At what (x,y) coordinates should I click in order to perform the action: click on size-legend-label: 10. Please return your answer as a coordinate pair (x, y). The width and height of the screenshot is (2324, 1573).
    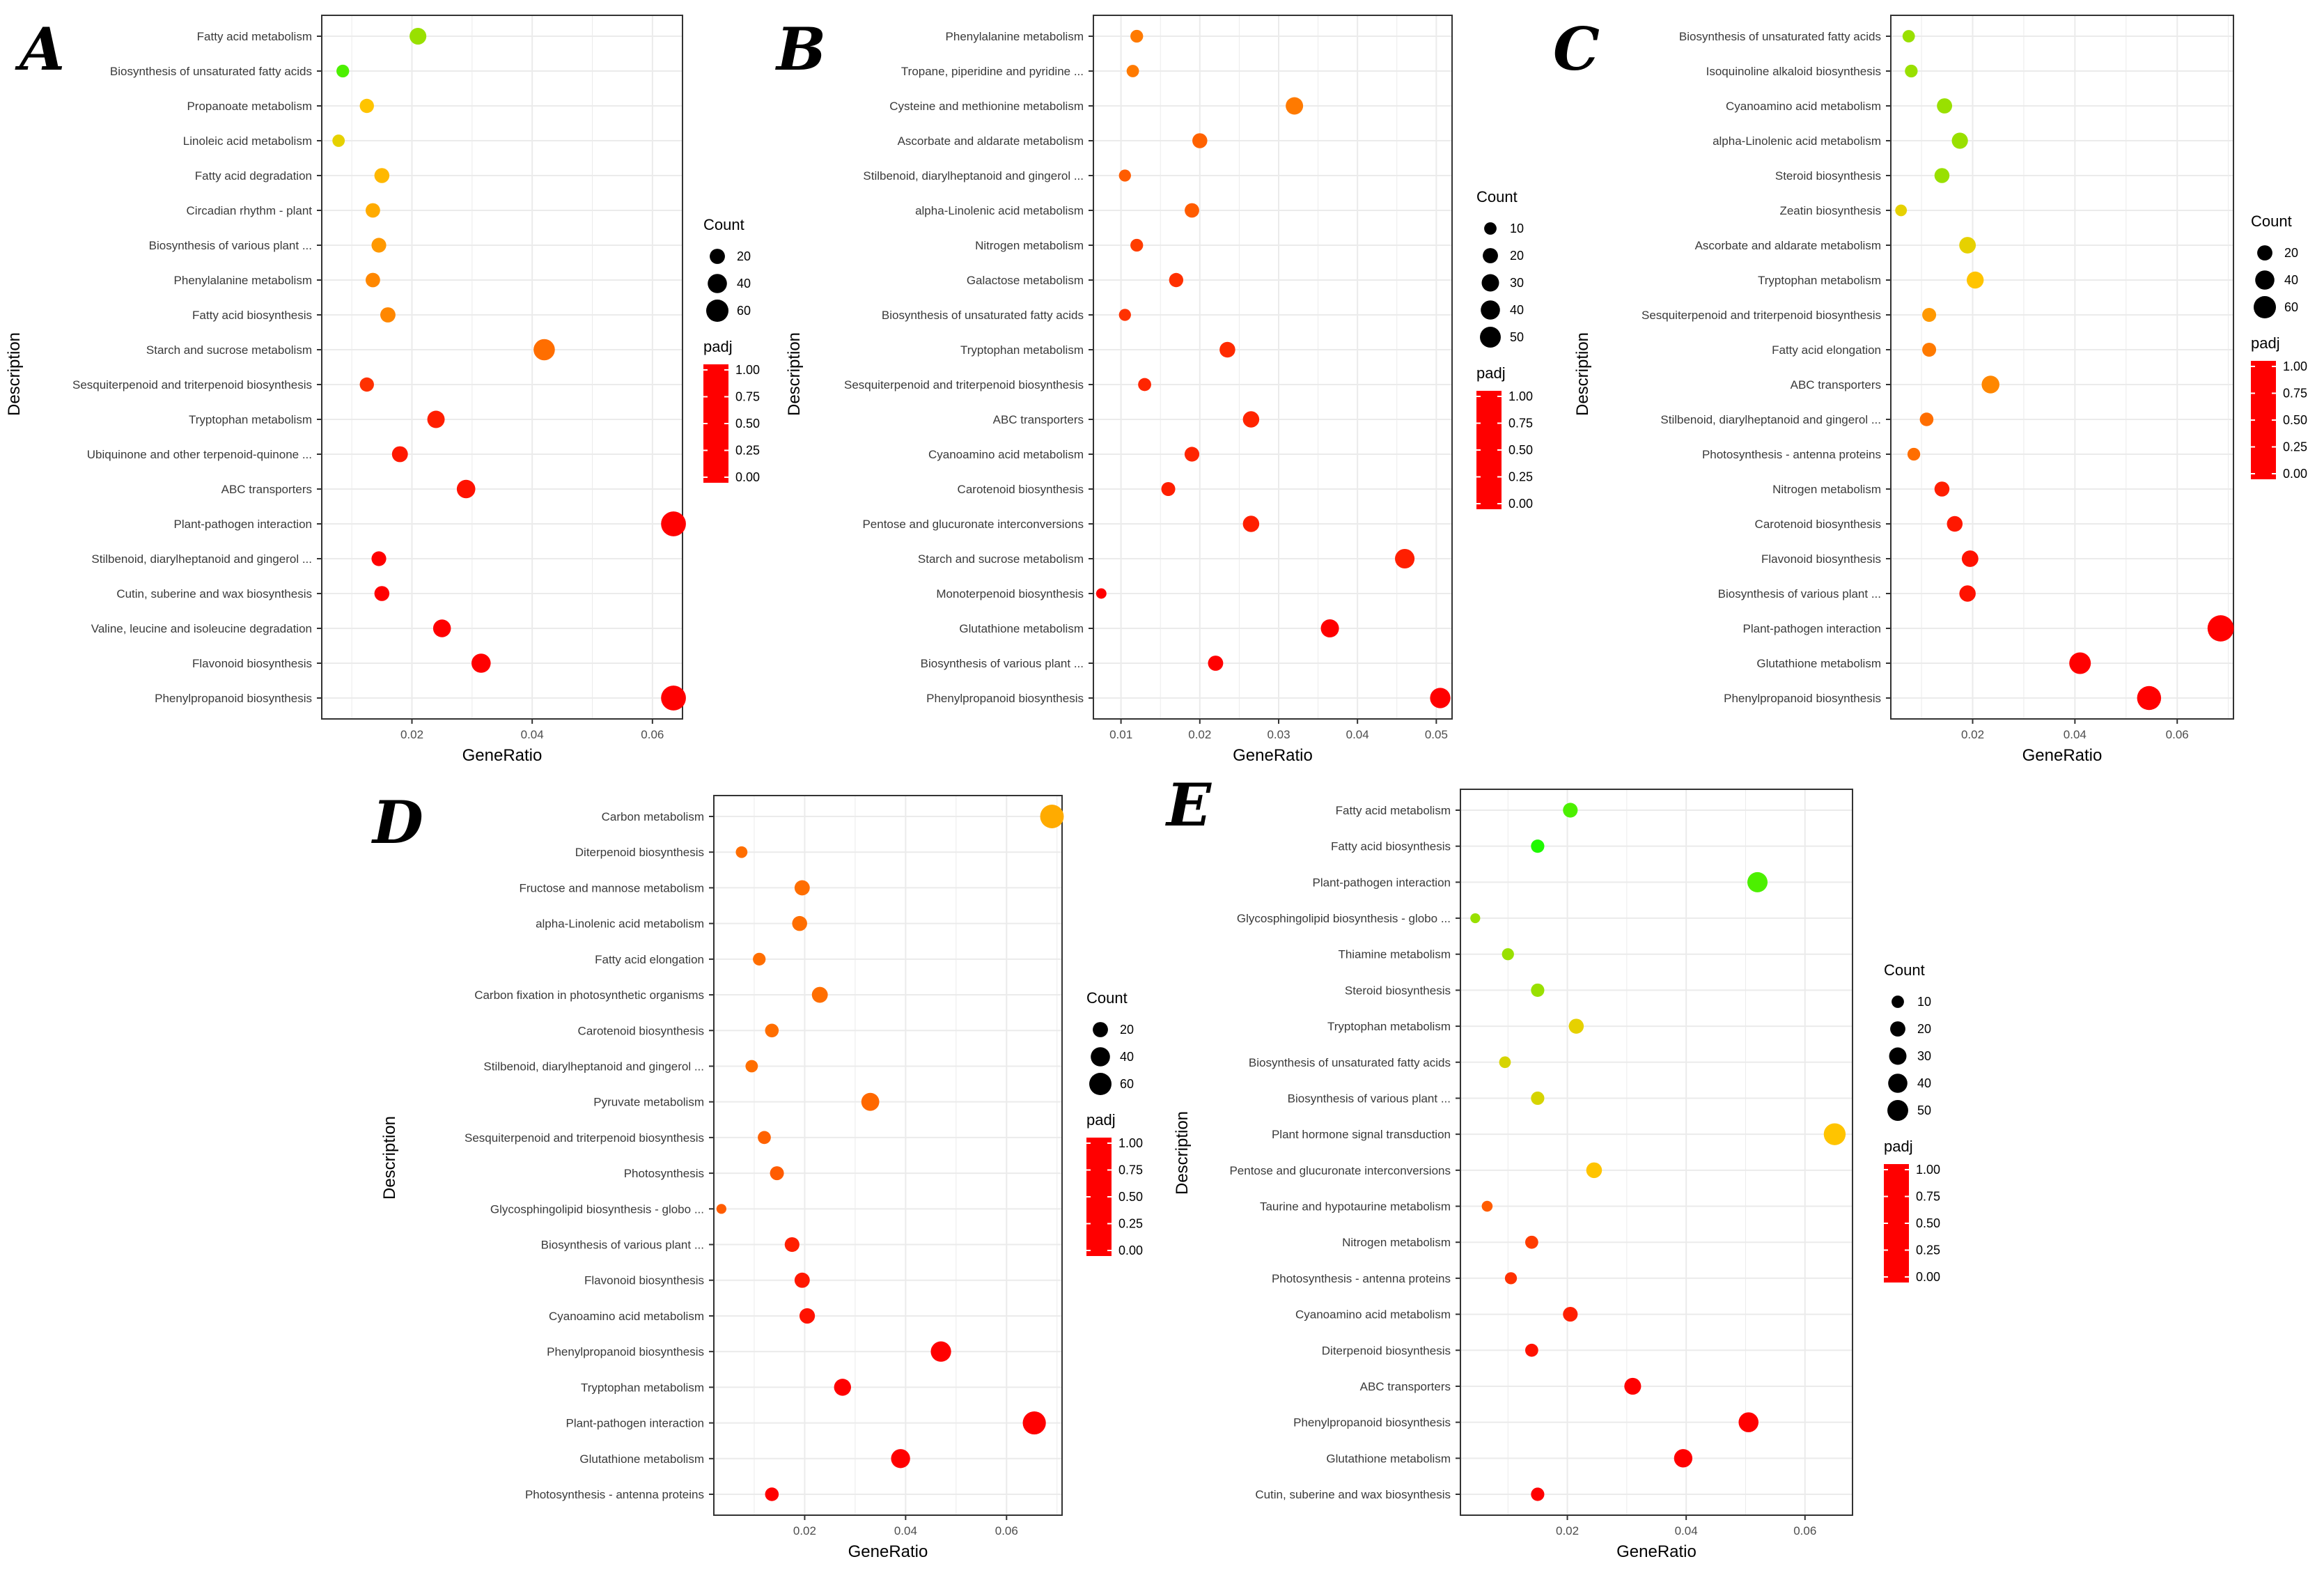
    Looking at the image, I should click on (1517, 228).